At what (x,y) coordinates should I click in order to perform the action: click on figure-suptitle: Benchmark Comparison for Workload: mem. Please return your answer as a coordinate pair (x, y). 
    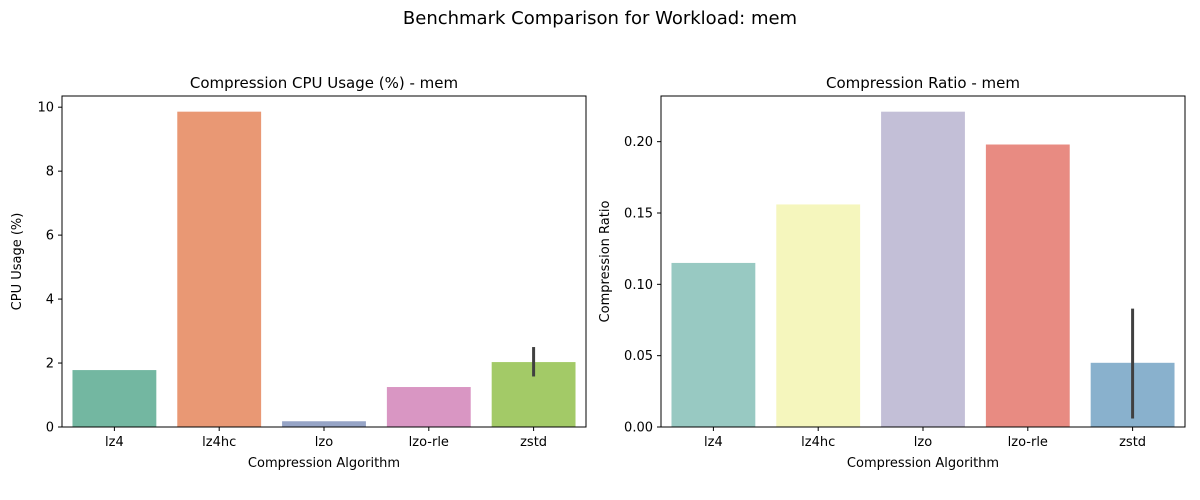
    Looking at the image, I should click on (600, 18).